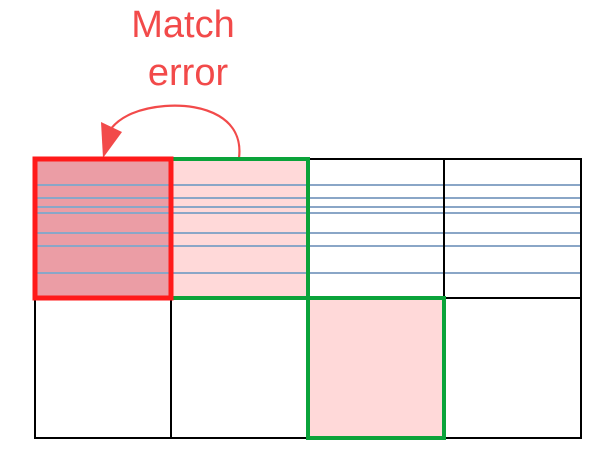  I want to click on error-cell-border, so click(103, 228).